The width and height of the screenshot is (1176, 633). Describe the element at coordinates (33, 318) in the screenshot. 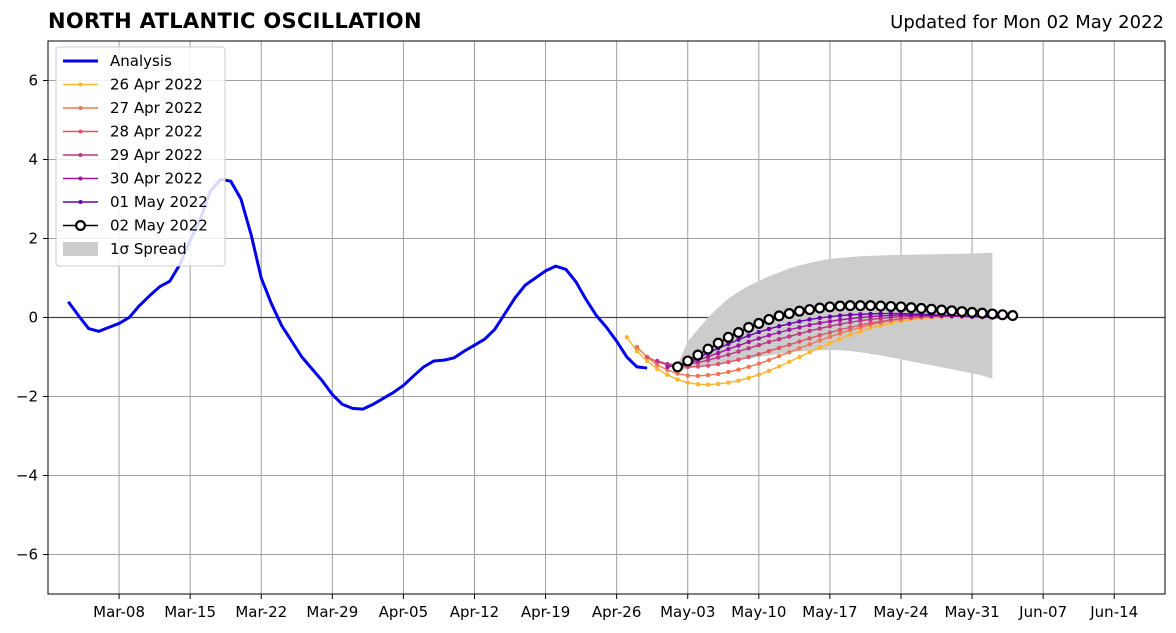

I see `y-tick-label: 0` at that location.